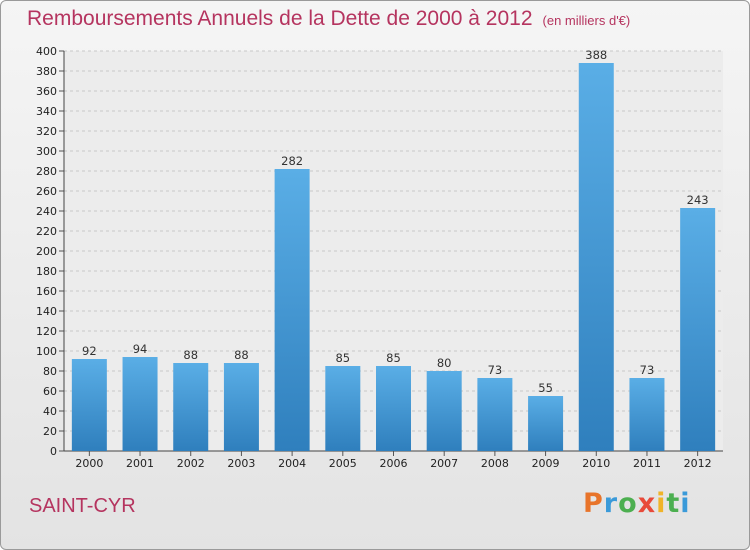 The image size is (750, 550). What do you see at coordinates (241, 407) in the screenshot?
I see `bar-2003` at bounding box center [241, 407].